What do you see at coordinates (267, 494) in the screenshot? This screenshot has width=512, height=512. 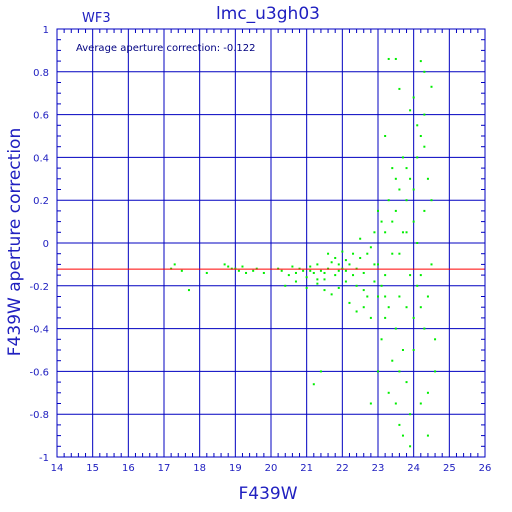 I see `x-axis-label: F439W` at bounding box center [267, 494].